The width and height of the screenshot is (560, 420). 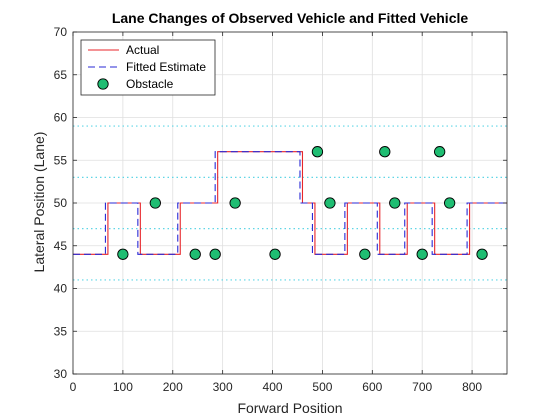 What do you see at coordinates (61, 203) in the screenshot?
I see `y-tick-label: 50` at bounding box center [61, 203].